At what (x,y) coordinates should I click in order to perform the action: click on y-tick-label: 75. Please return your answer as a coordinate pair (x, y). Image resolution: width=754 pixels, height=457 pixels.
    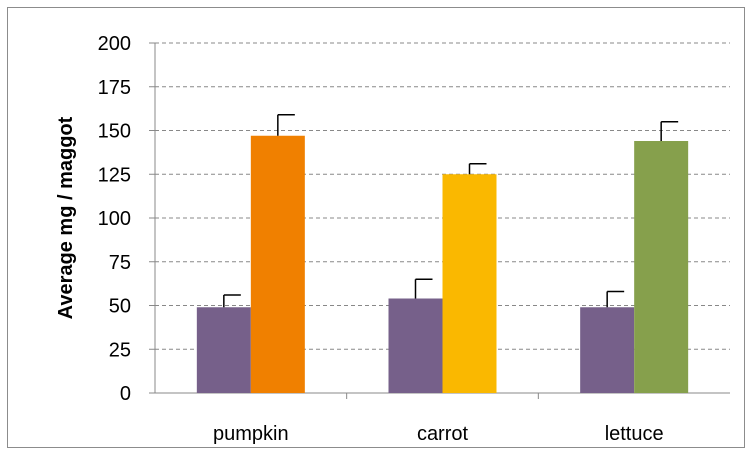
    Looking at the image, I should click on (120, 263).